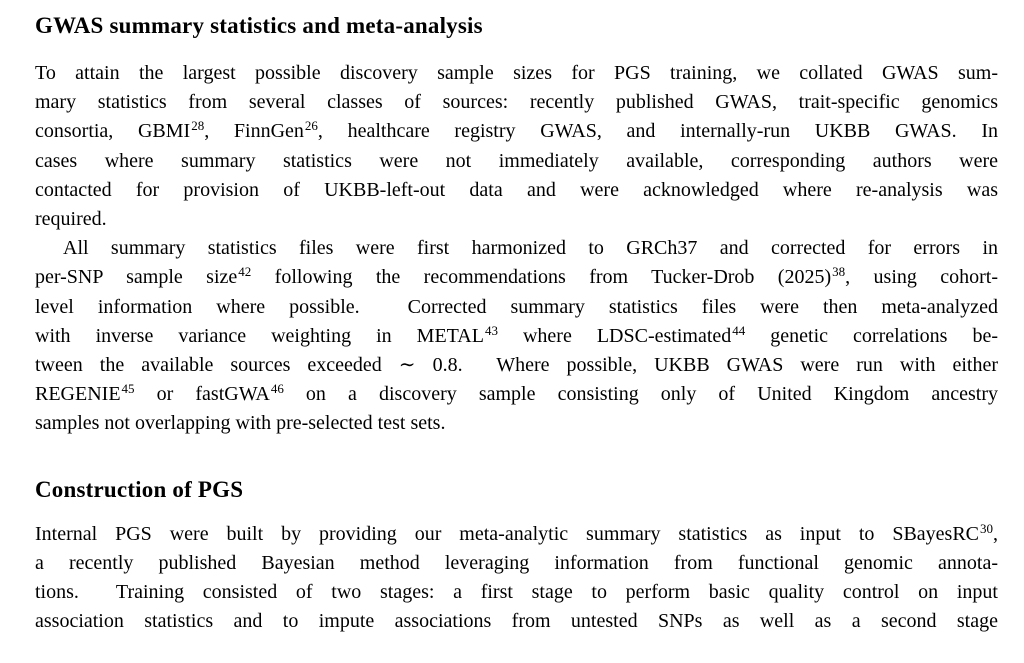 The image size is (1024, 663). I want to click on citation-link: 38, so click(839, 272).